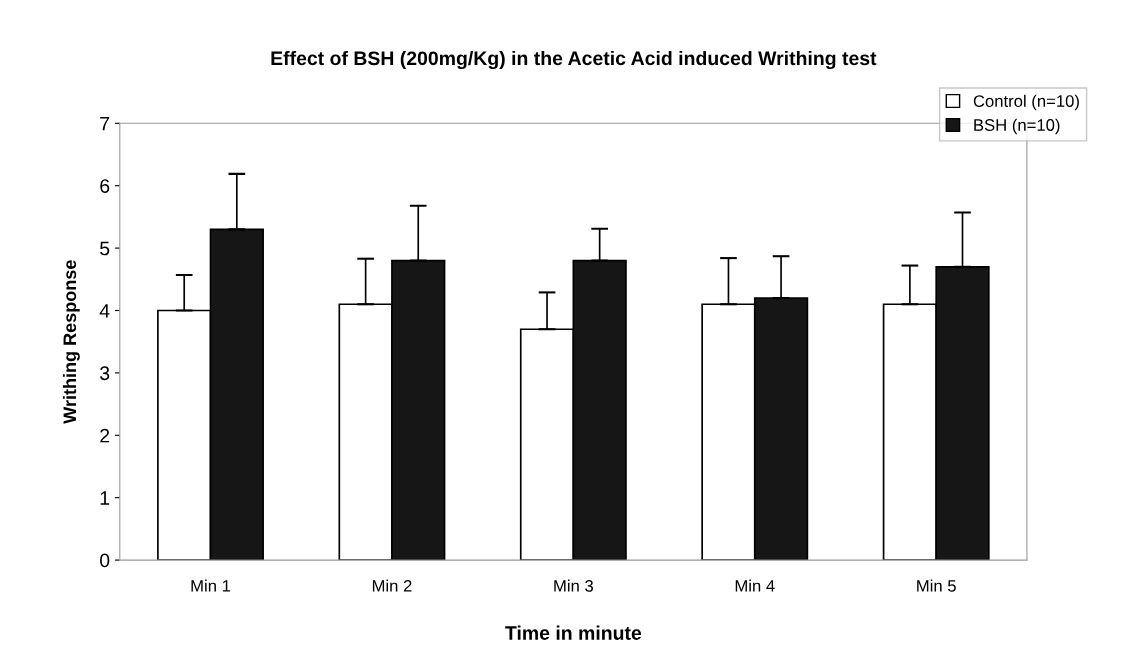  Describe the element at coordinates (105, 435) in the screenshot. I see `y-tick-label: 2` at that location.